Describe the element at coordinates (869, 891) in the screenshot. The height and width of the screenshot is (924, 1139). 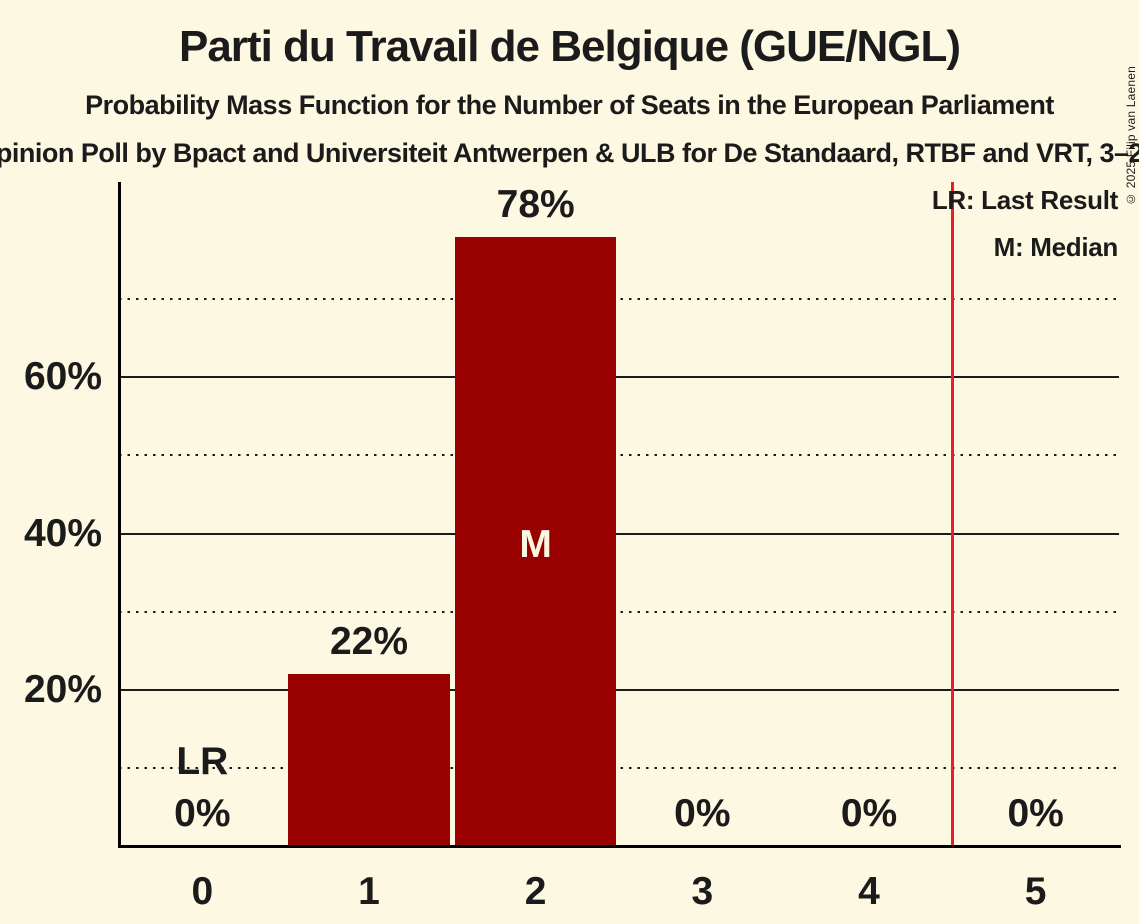
I see `x-tick-label-4: 4` at that location.